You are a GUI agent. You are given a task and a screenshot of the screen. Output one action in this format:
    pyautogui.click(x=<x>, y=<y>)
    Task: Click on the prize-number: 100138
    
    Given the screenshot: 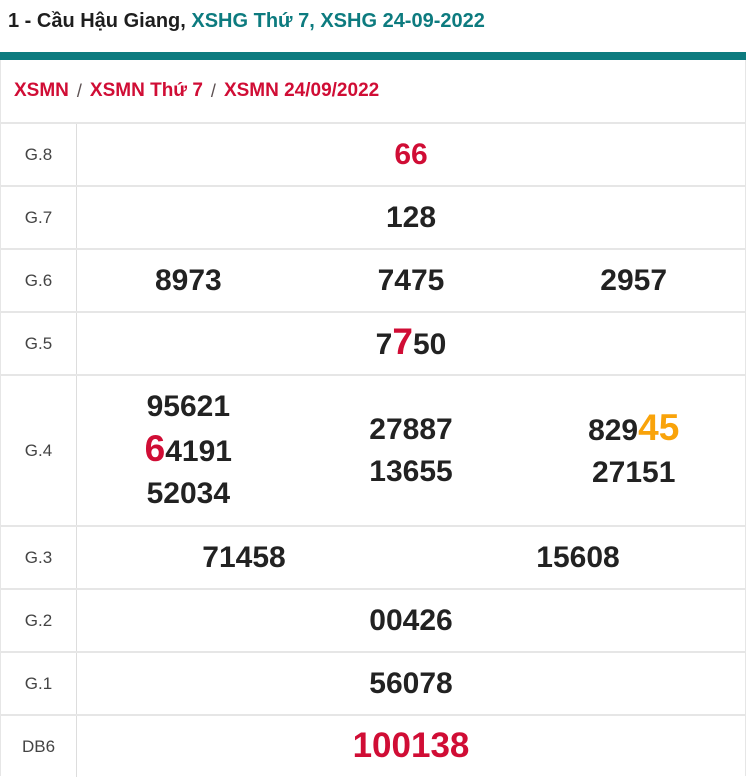 What is the action you would take?
    pyautogui.click(x=411, y=747)
    